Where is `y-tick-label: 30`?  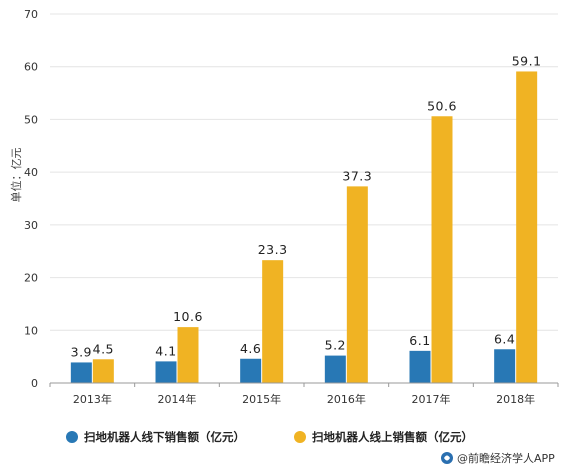 y-tick-label: 30 is located at coordinates (31, 225).